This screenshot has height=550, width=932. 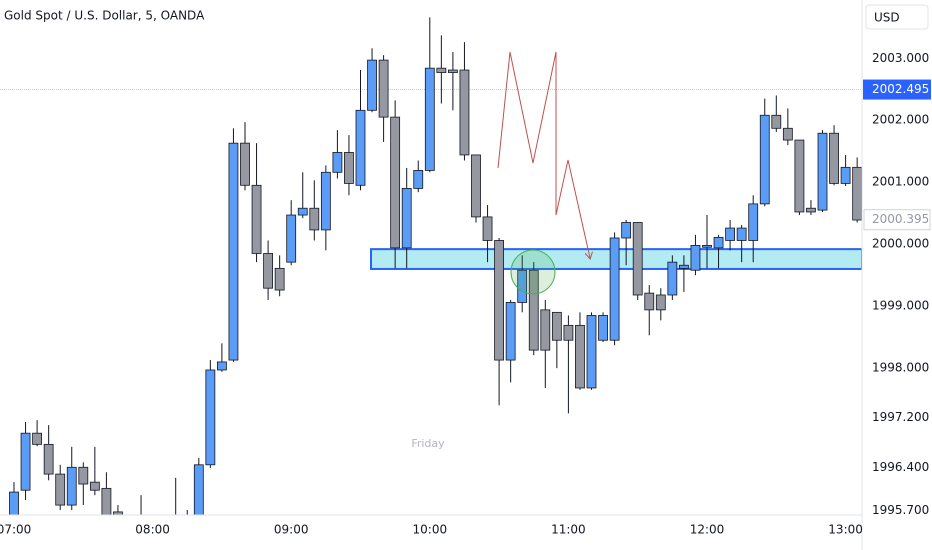 I want to click on price-label: 2000.395, so click(x=900, y=219).